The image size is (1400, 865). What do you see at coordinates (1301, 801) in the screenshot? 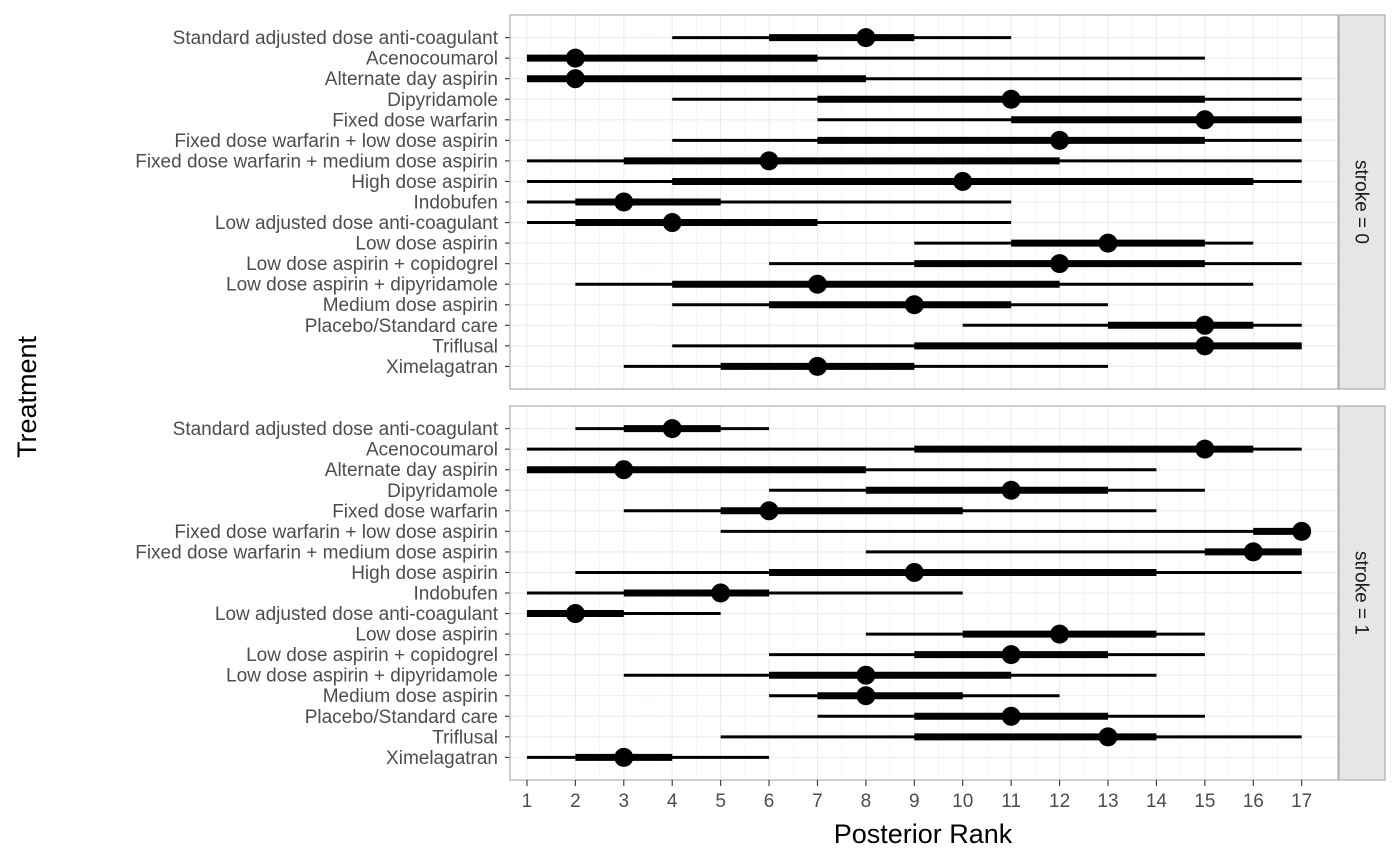
I see `x-tick-label: 17` at bounding box center [1301, 801].